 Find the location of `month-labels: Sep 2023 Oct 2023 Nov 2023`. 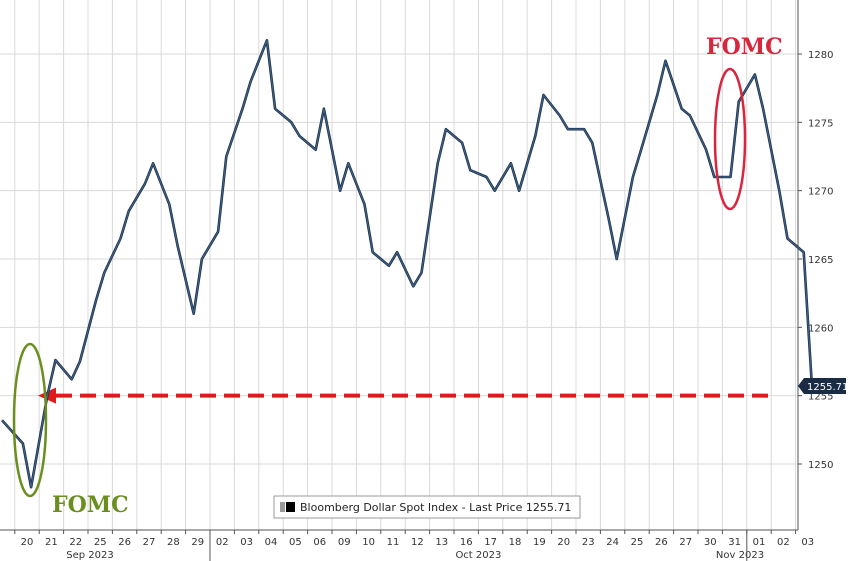

month-labels: Sep 2023 Oct 2023 Nov 2023 is located at coordinates (415, 545).